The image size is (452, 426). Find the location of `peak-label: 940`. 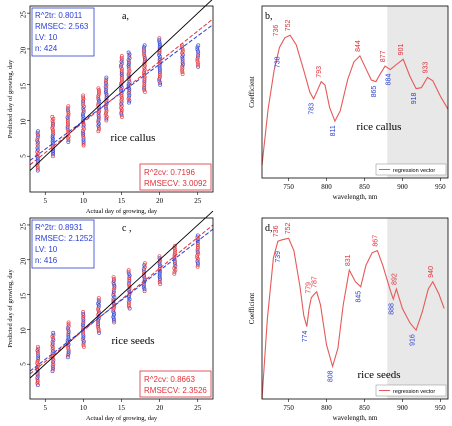

peak-label: 940 is located at coordinates (431, 272).